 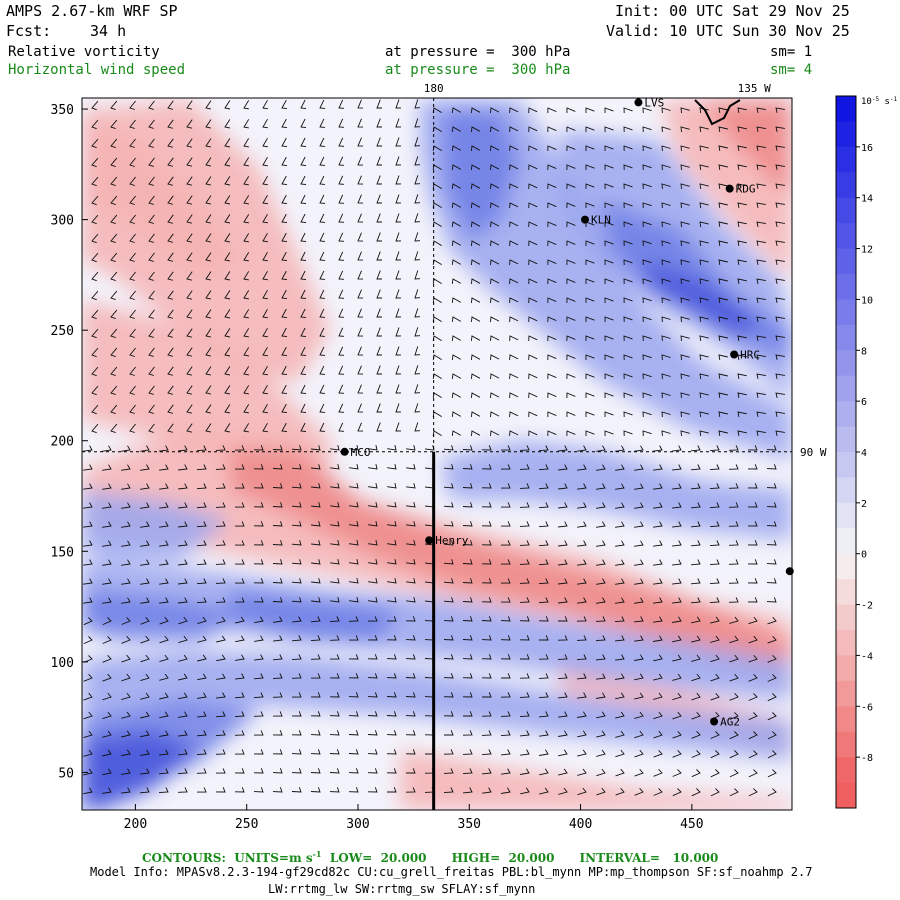 What do you see at coordinates (791, 70) in the screenshot?
I see `field2-smooth: sm= 4` at bounding box center [791, 70].